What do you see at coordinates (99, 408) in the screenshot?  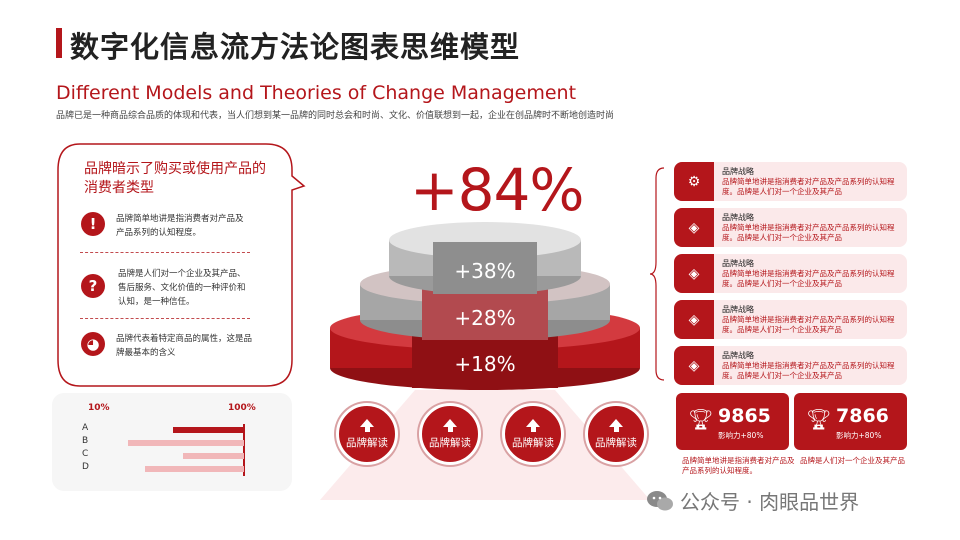 I see `bar-scale-min: 10%` at bounding box center [99, 408].